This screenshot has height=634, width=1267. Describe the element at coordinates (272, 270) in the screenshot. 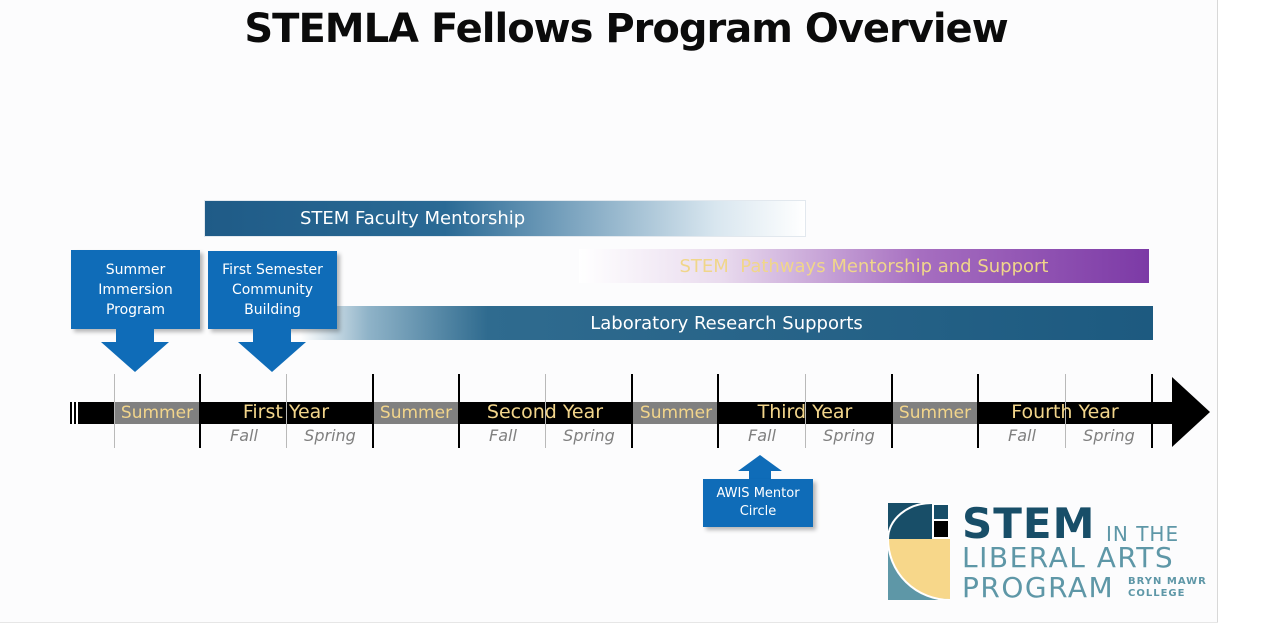

I see `callout-first-line: First Semester` at that location.